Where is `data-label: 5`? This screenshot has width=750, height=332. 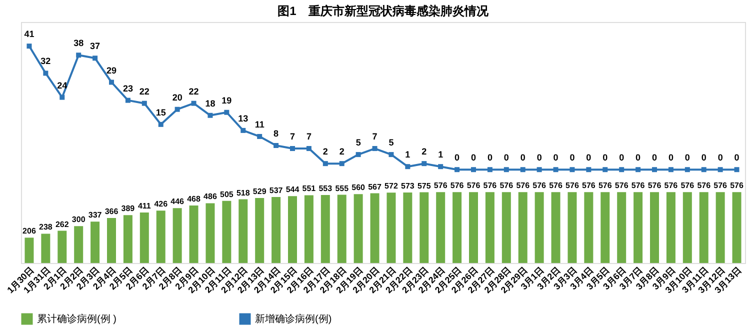
data-label: 5 is located at coordinates (391, 143).